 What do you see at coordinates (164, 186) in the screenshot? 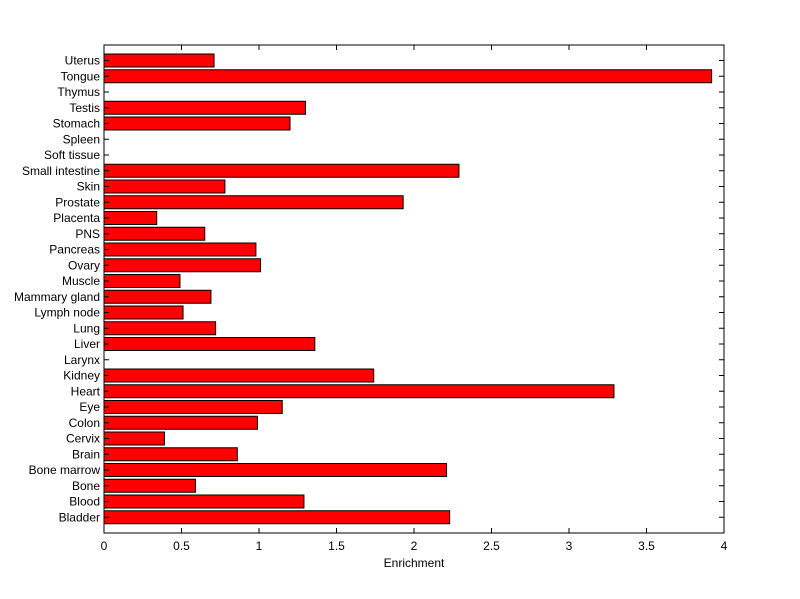
I see `bar-skin` at bounding box center [164, 186].